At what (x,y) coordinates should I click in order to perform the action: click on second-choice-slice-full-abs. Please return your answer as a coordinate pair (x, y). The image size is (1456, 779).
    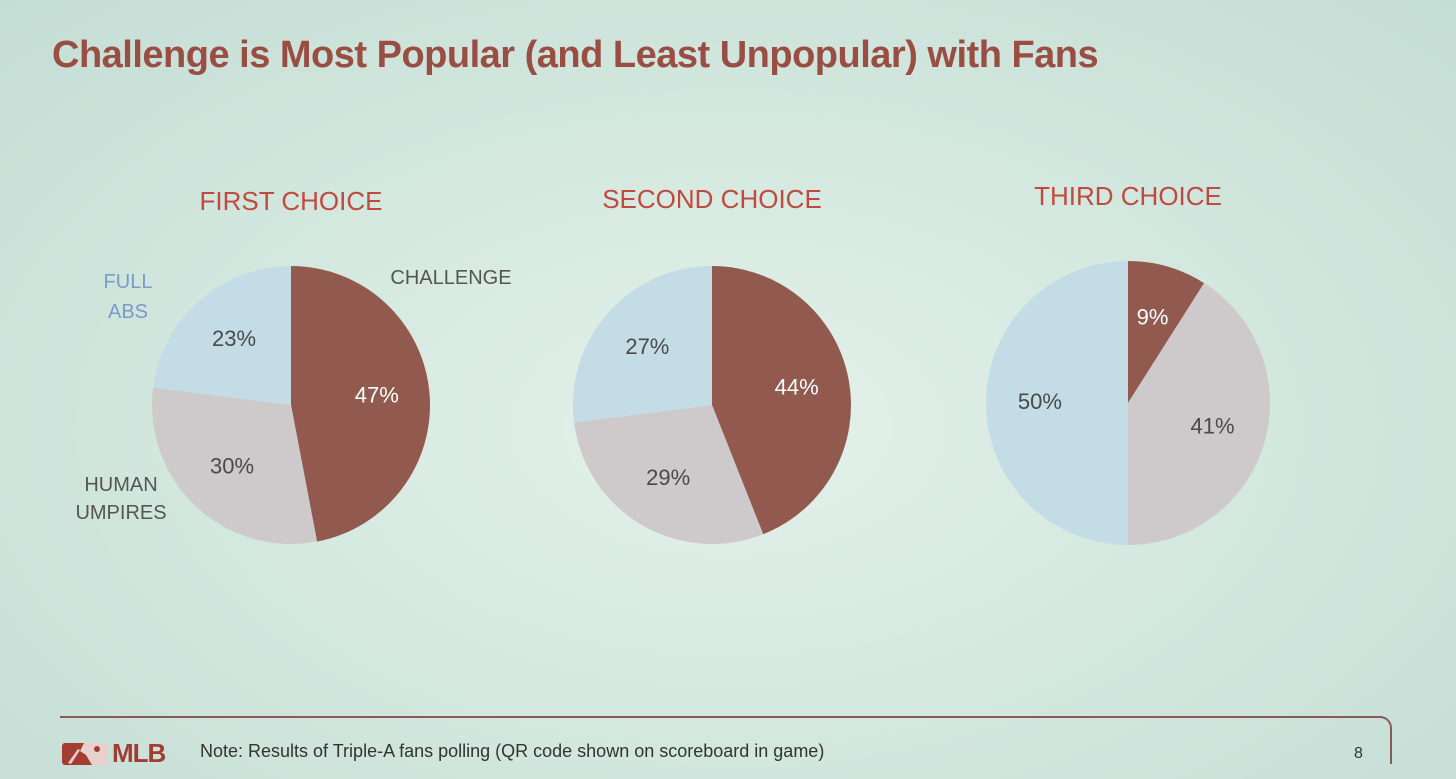
    Looking at the image, I should click on (642, 344).